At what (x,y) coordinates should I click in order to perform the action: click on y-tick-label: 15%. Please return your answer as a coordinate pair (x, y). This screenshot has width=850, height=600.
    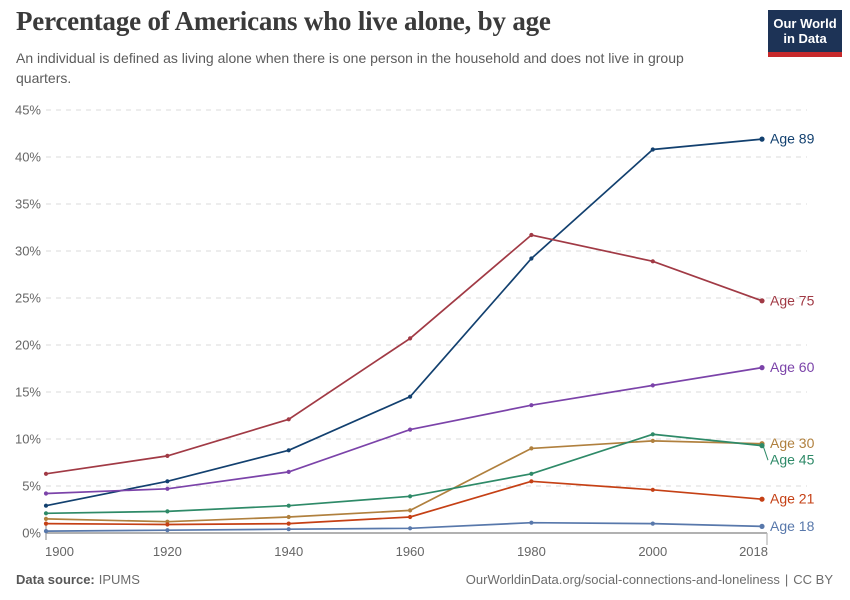
    Looking at the image, I should click on (28, 392).